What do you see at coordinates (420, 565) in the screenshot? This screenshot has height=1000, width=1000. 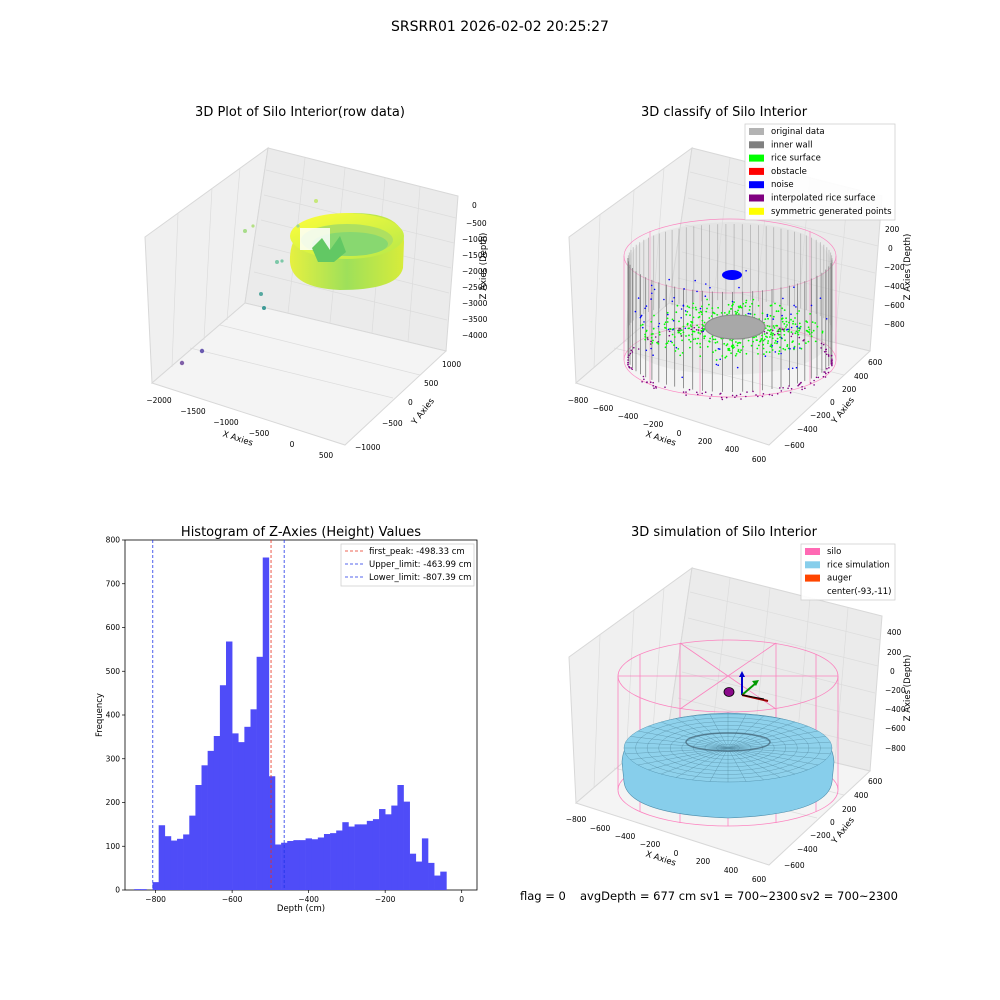 I see `legend-label: Upper_limit: -463.99 cm` at bounding box center [420, 565].